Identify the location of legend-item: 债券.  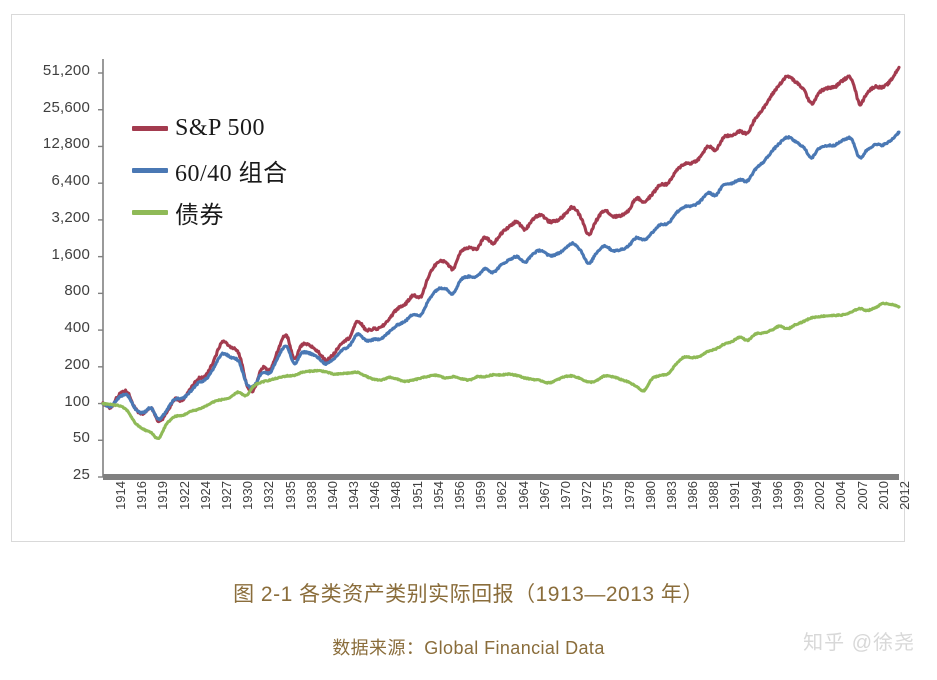
(210, 212).